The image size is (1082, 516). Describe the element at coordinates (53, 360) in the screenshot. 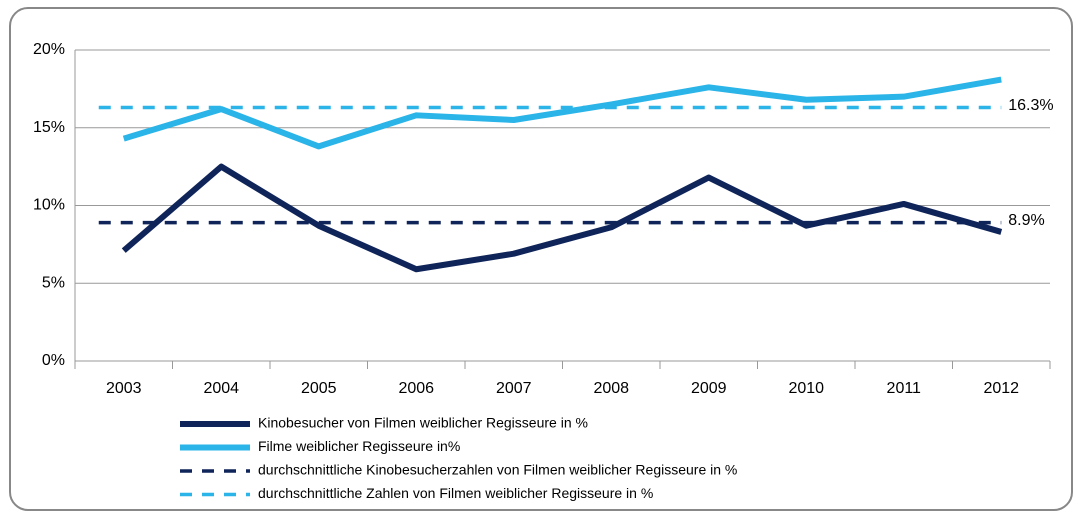

I see `y-tick-label: 0%` at that location.